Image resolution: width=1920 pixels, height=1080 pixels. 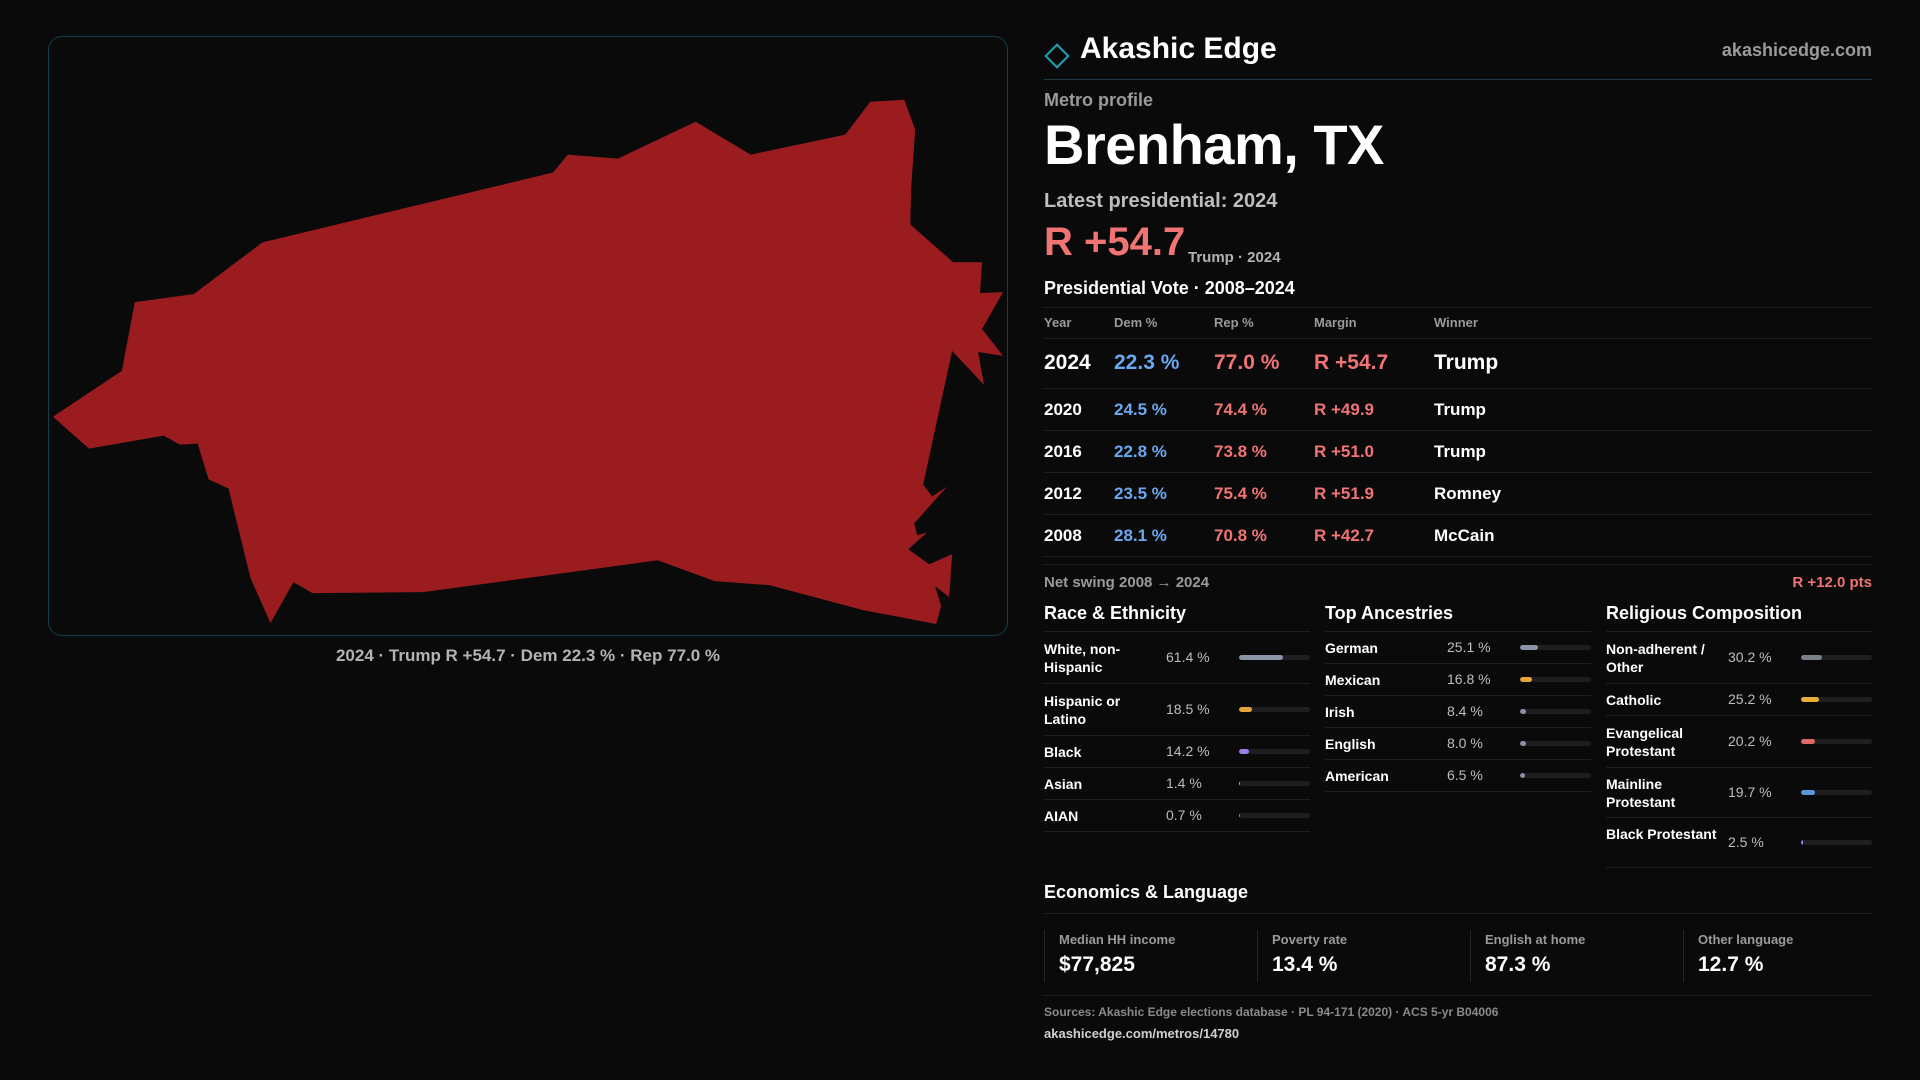 What do you see at coordinates (1058, 322) in the screenshot?
I see `header-year: Year` at bounding box center [1058, 322].